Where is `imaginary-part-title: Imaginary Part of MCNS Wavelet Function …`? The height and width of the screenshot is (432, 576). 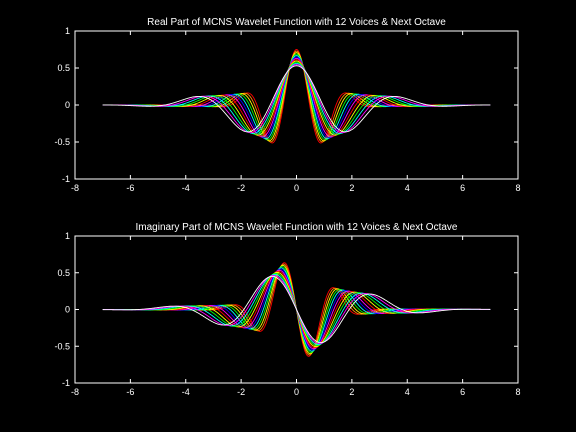
imaginary-part-title: Imaginary Part of MCNS Wavelet Function … is located at coordinates (297, 227).